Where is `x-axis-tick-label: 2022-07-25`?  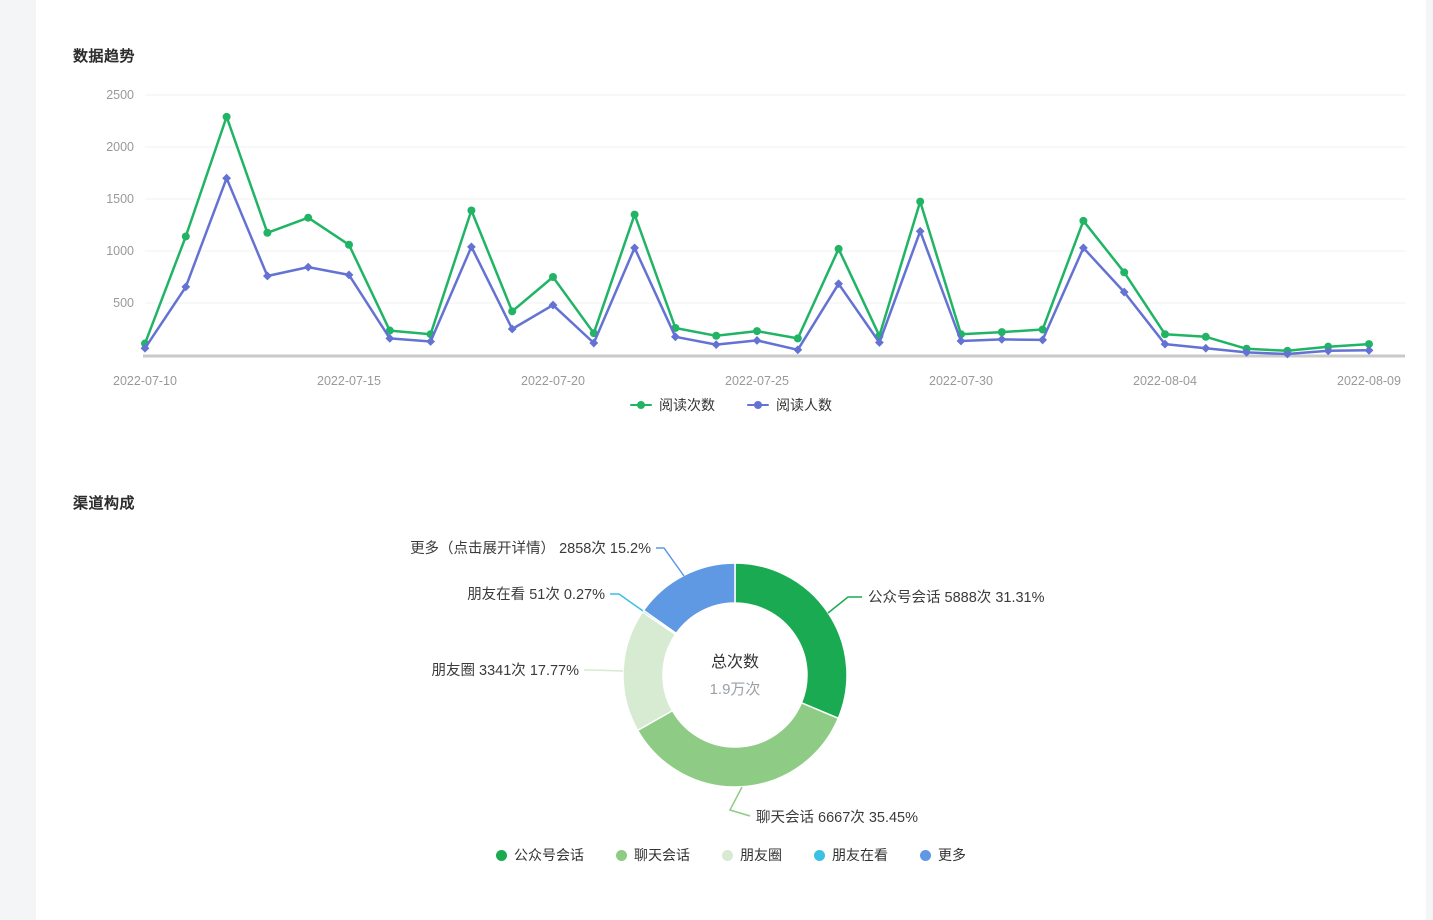 x-axis-tick-label: 2022-07-25 is located at coordinates (757, 381).